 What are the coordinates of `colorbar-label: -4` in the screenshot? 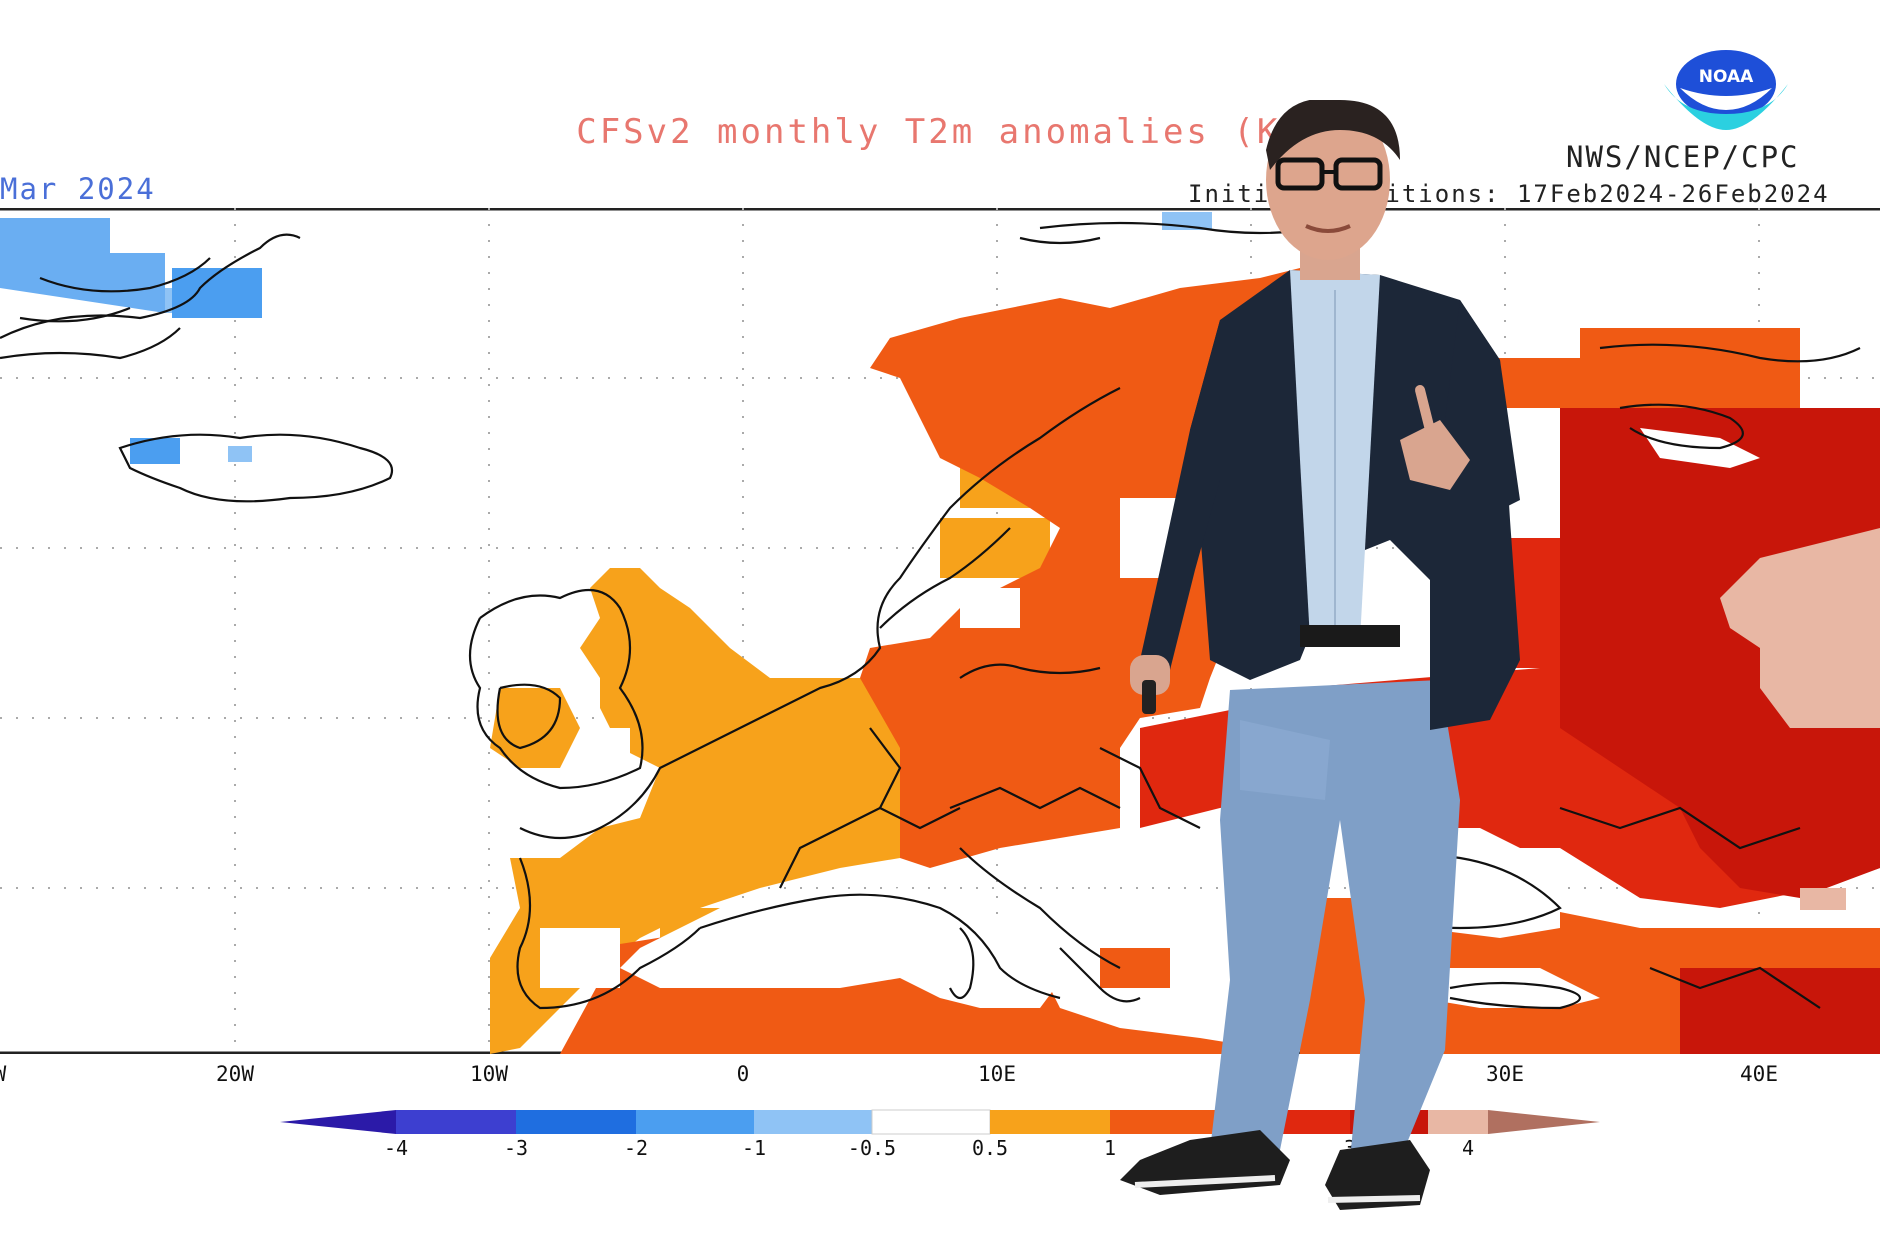 It's located at (396, 1148).